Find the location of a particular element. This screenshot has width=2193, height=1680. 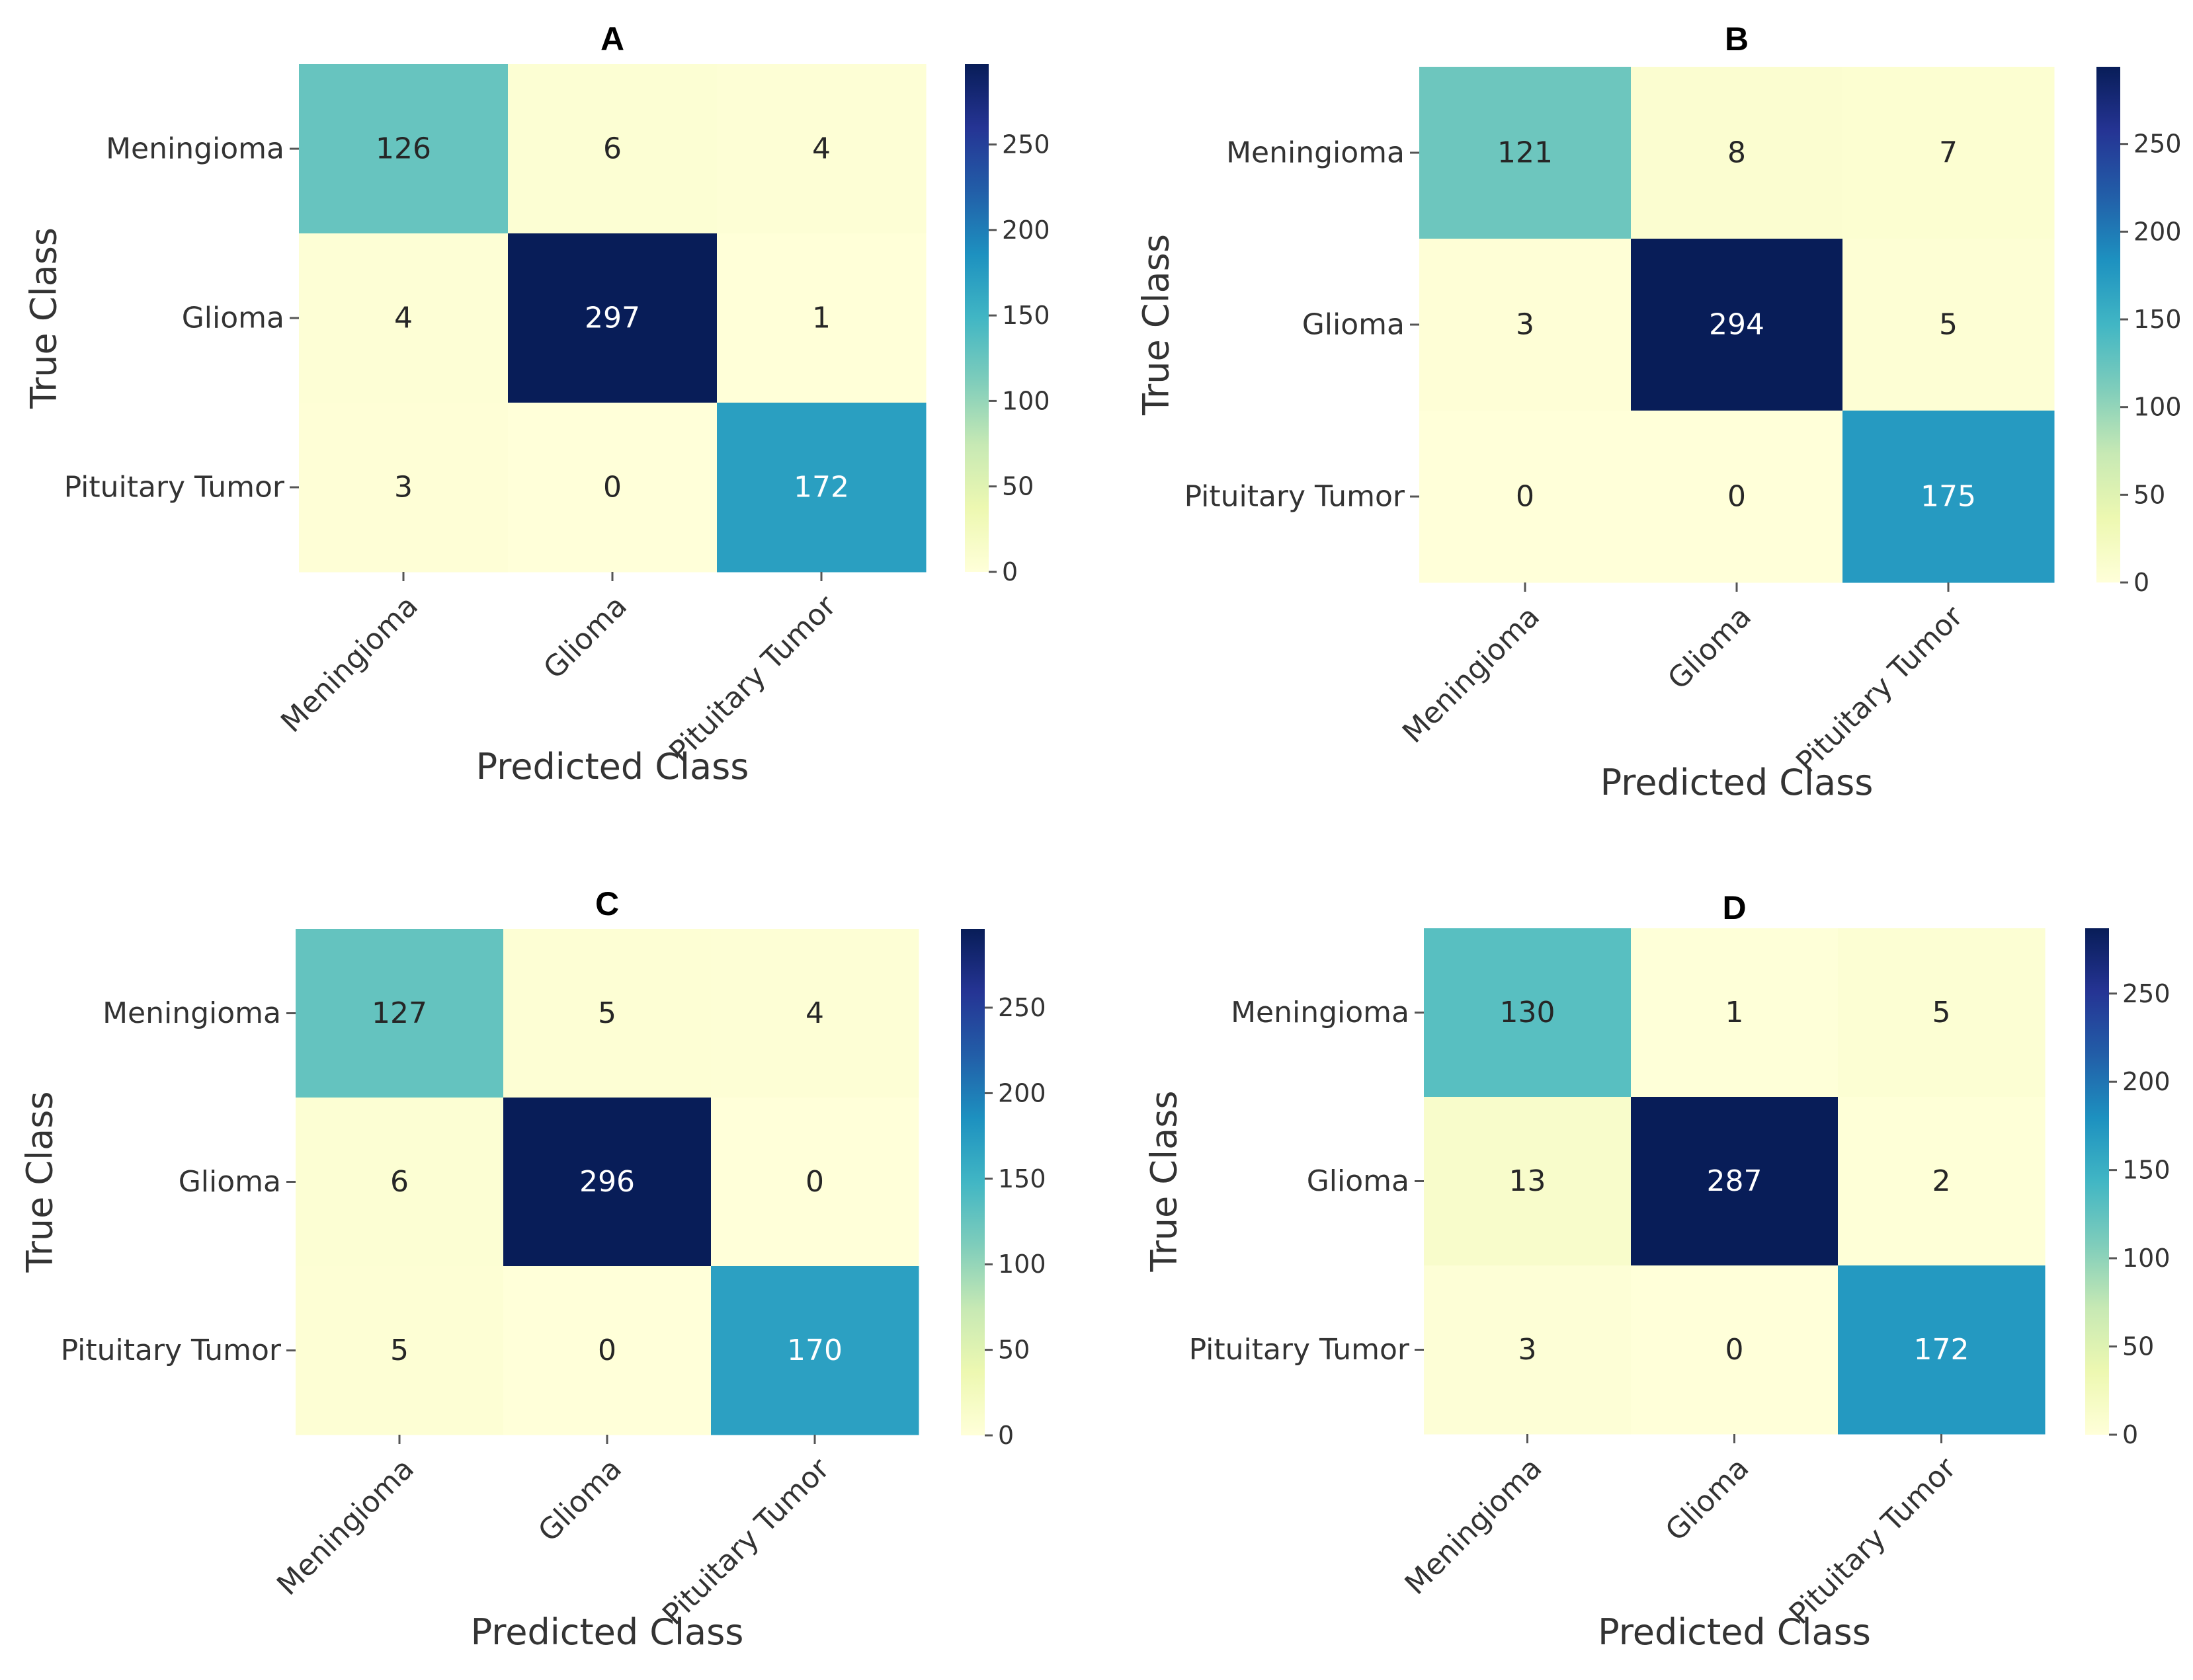

cell-value-label: 2 is located at coordinates (1941, 1181).